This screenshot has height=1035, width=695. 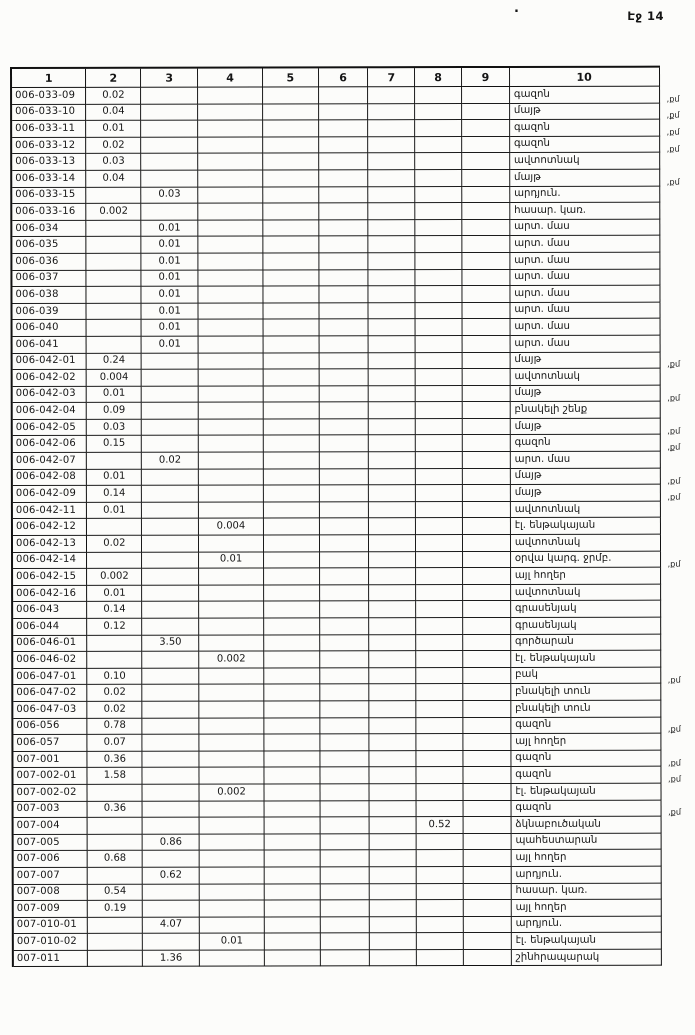 I want to click on parcel-code-cell: 007-007, so click(x=50, y=875).